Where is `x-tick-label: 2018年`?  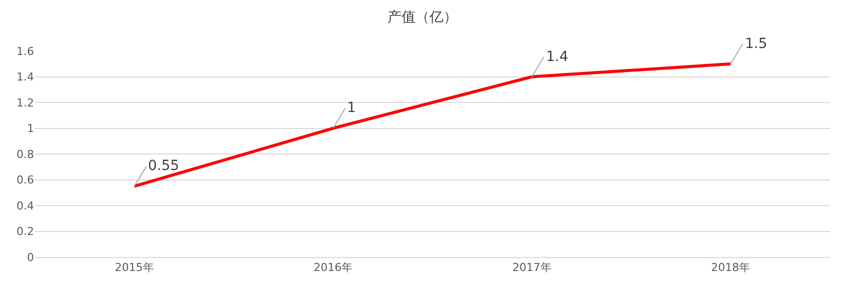 x-tick-label: 2018年 is located at coordinates (730, 267).